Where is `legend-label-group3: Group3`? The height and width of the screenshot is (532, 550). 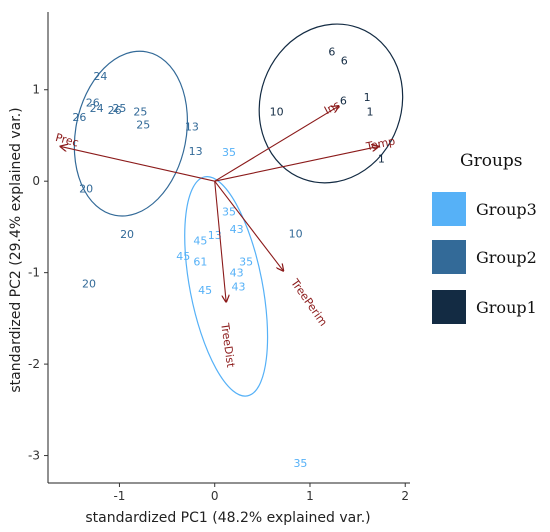
legend-label-group3: Group3 is located at coordinates (506, 209).